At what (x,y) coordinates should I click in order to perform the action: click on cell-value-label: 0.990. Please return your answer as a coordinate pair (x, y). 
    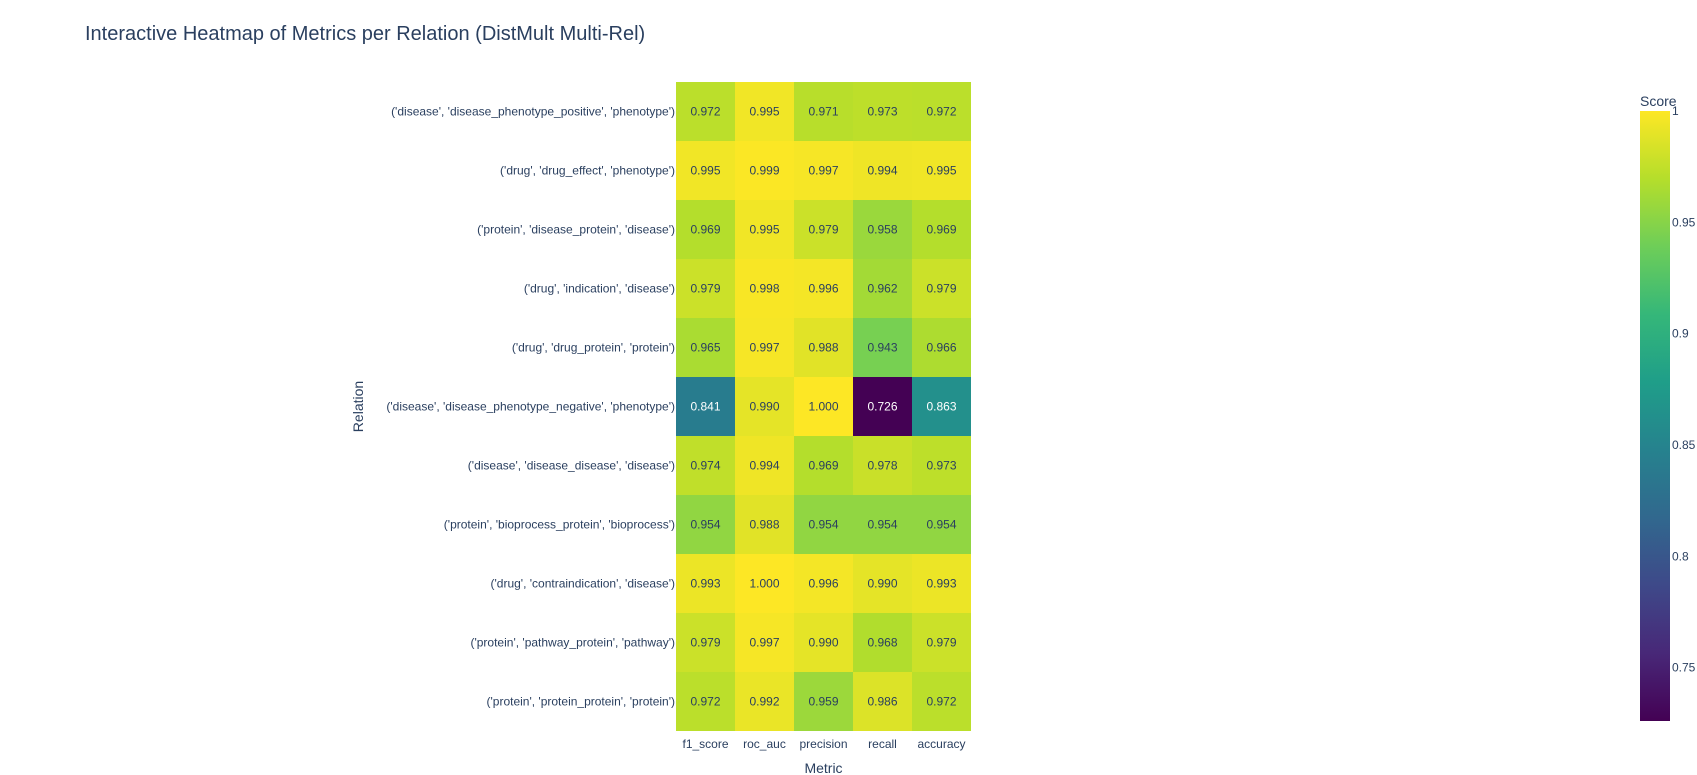
    Looking at the image, I should click on (882, 584).